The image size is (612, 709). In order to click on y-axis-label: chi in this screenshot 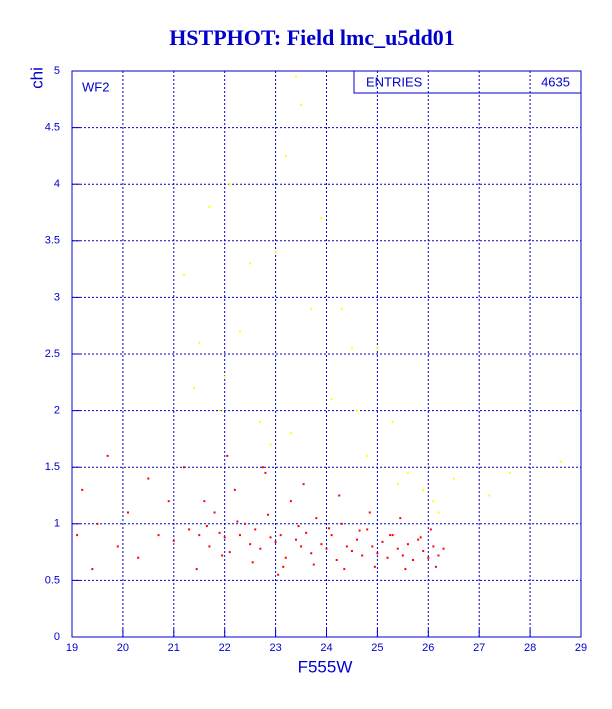, I will do `click(36, 78)`.